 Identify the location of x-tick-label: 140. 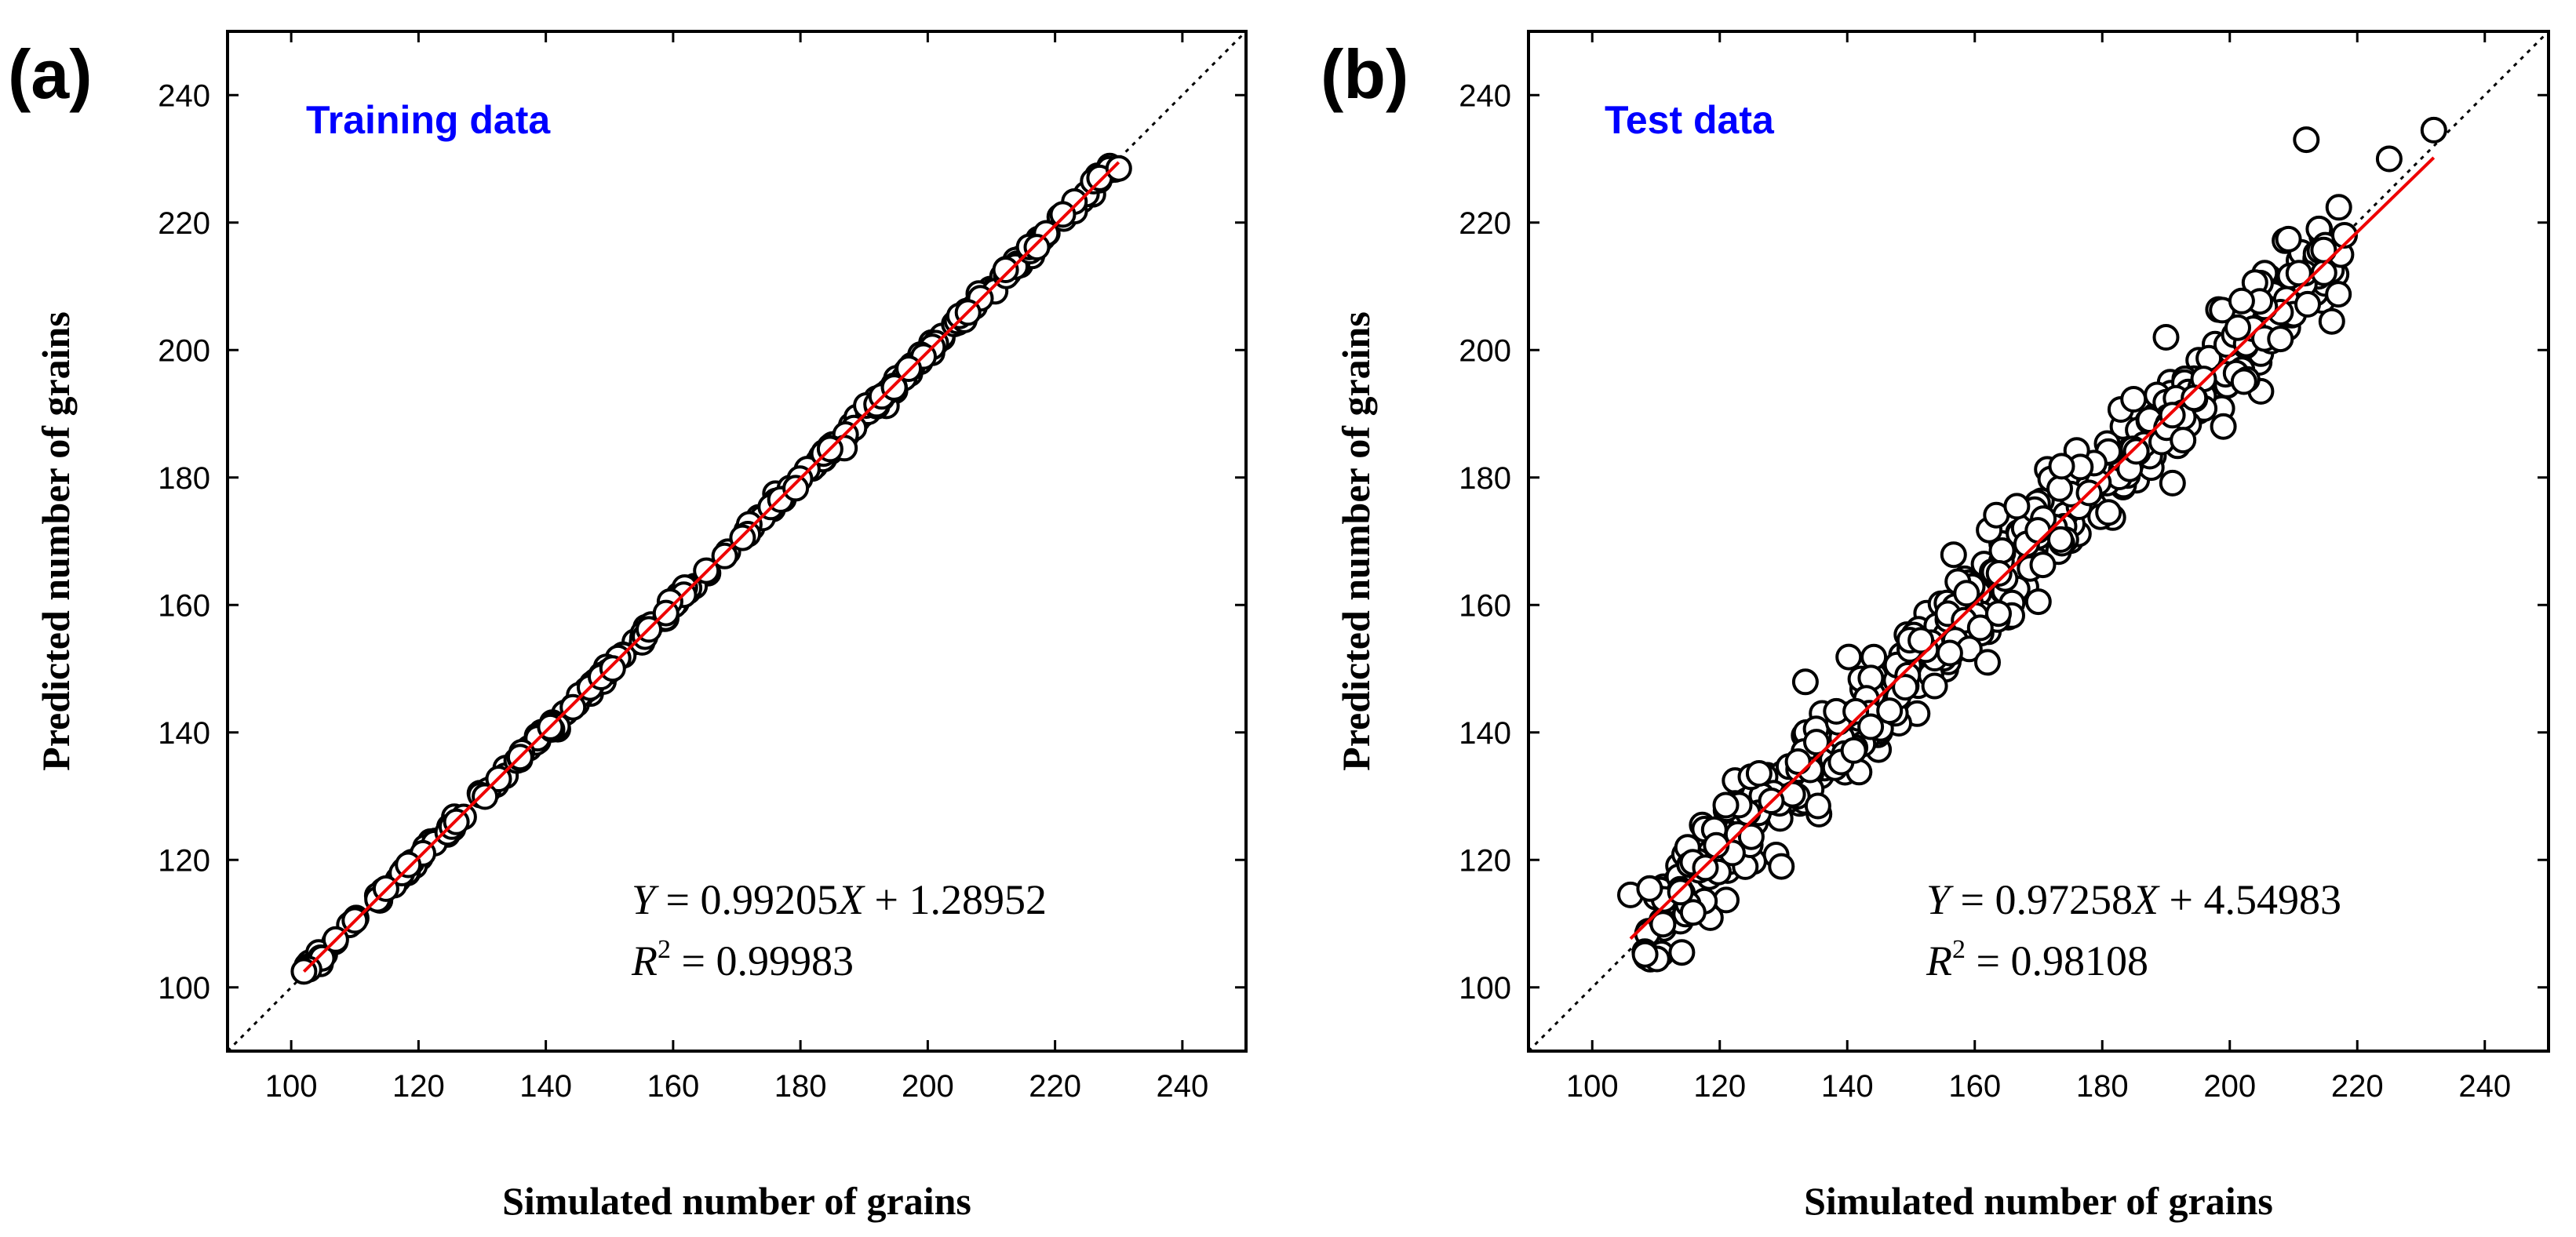
(1847, 1086).